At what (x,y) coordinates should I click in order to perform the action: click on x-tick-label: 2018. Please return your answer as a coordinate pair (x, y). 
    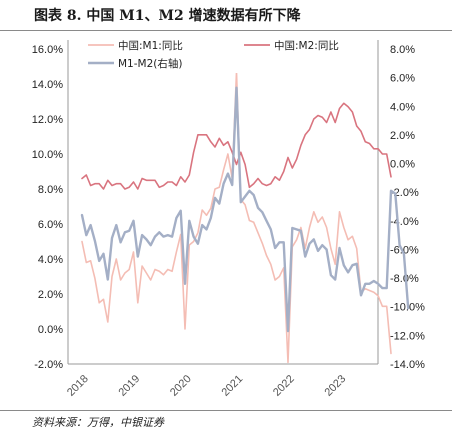
    Looking at the image, I should click on (78, 386).